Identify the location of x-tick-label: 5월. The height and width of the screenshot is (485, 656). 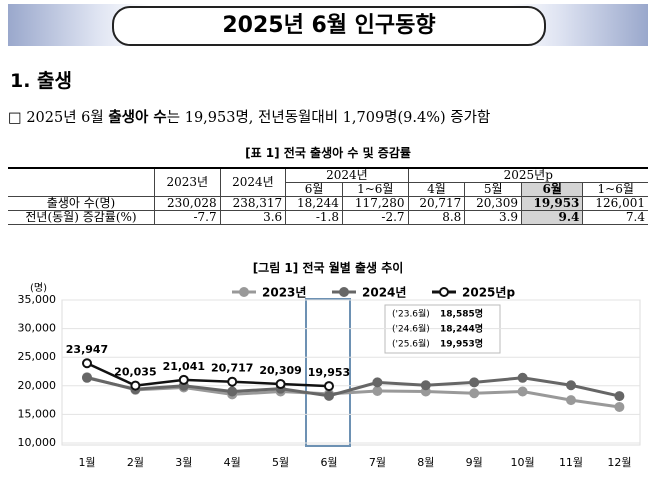
(280, 462).